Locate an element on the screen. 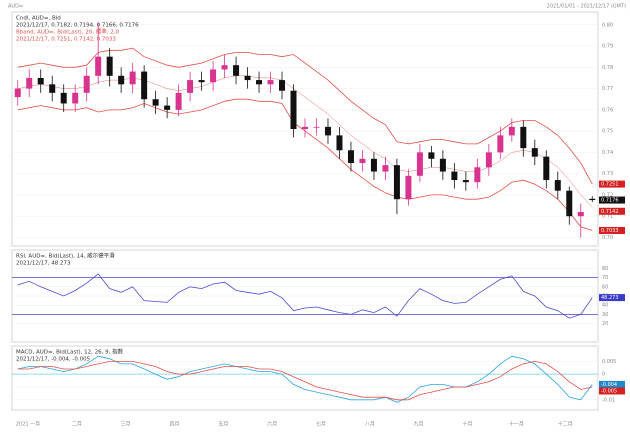 The width and height of the screenshot is (630, 436). panel is located at coordinates (305, 378).